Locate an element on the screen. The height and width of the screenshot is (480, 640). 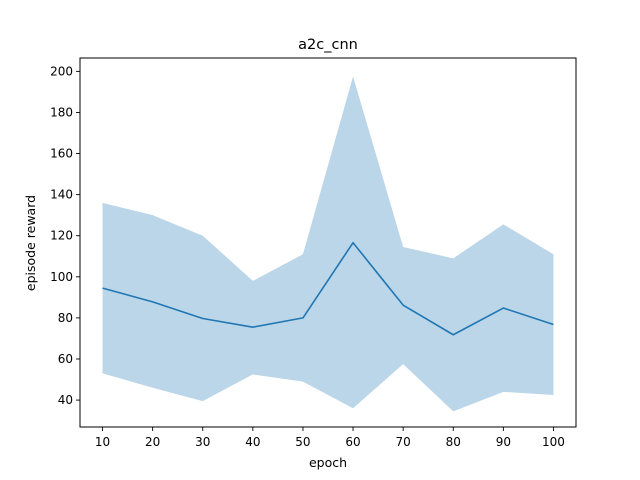
x-tick-label: 50 is located at coordinates (302, 442).